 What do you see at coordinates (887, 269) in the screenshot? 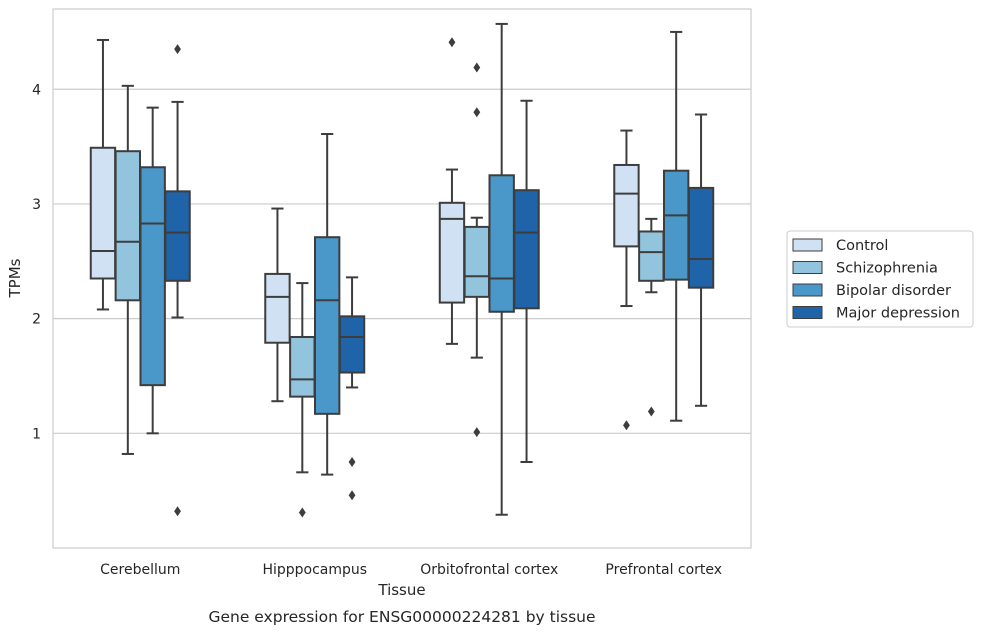
I see `legend-label: Schizophrenia` at bounding box center [887, 269].